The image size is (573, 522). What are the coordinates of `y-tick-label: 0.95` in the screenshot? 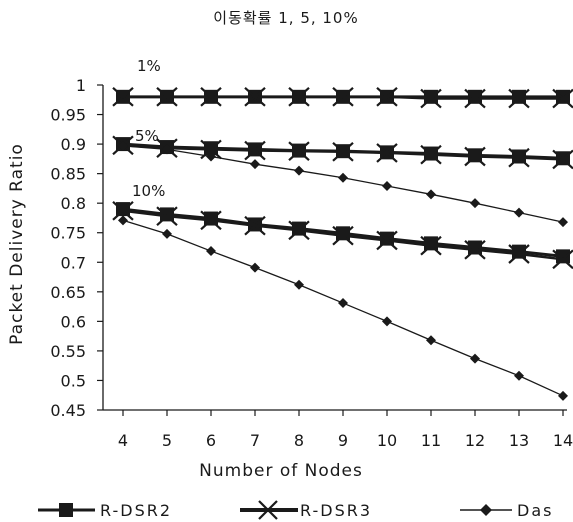 It's located at (68, 115).